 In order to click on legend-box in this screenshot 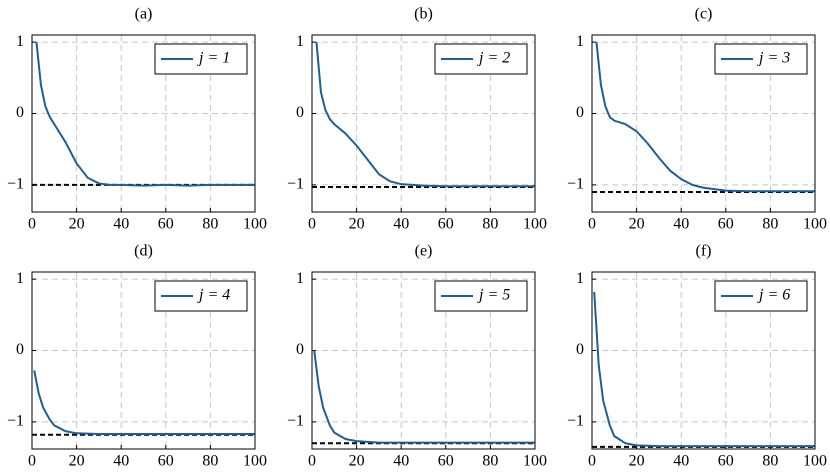, I will do `click(201, 59)`.